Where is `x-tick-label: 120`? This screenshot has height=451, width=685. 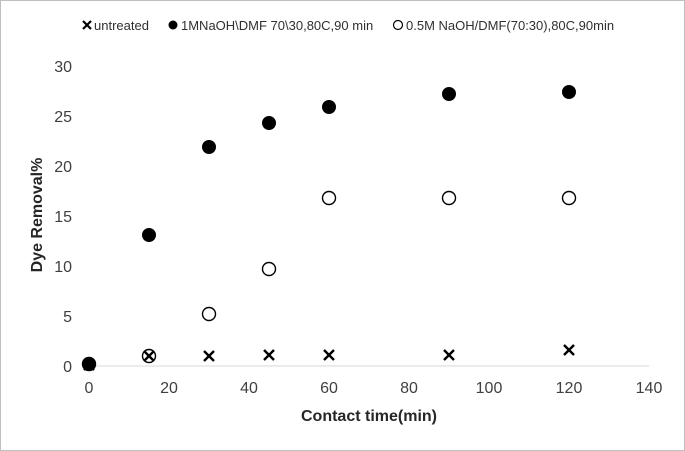 x-tick-label: 120 is located at coordinates (569, 388).